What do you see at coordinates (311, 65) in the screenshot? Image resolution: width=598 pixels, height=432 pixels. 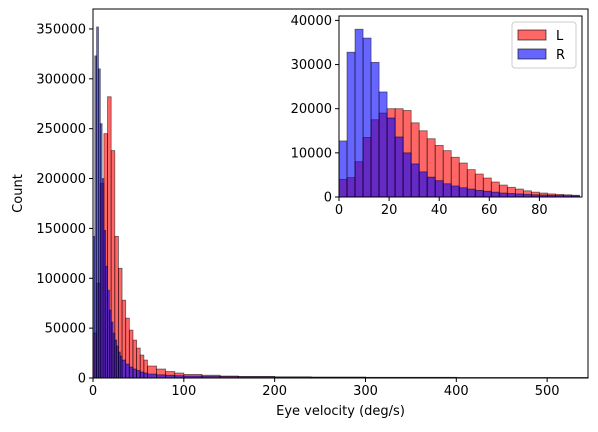 I see `inset-y-tick-label-3: 30000` at bounding box center [311, 65].